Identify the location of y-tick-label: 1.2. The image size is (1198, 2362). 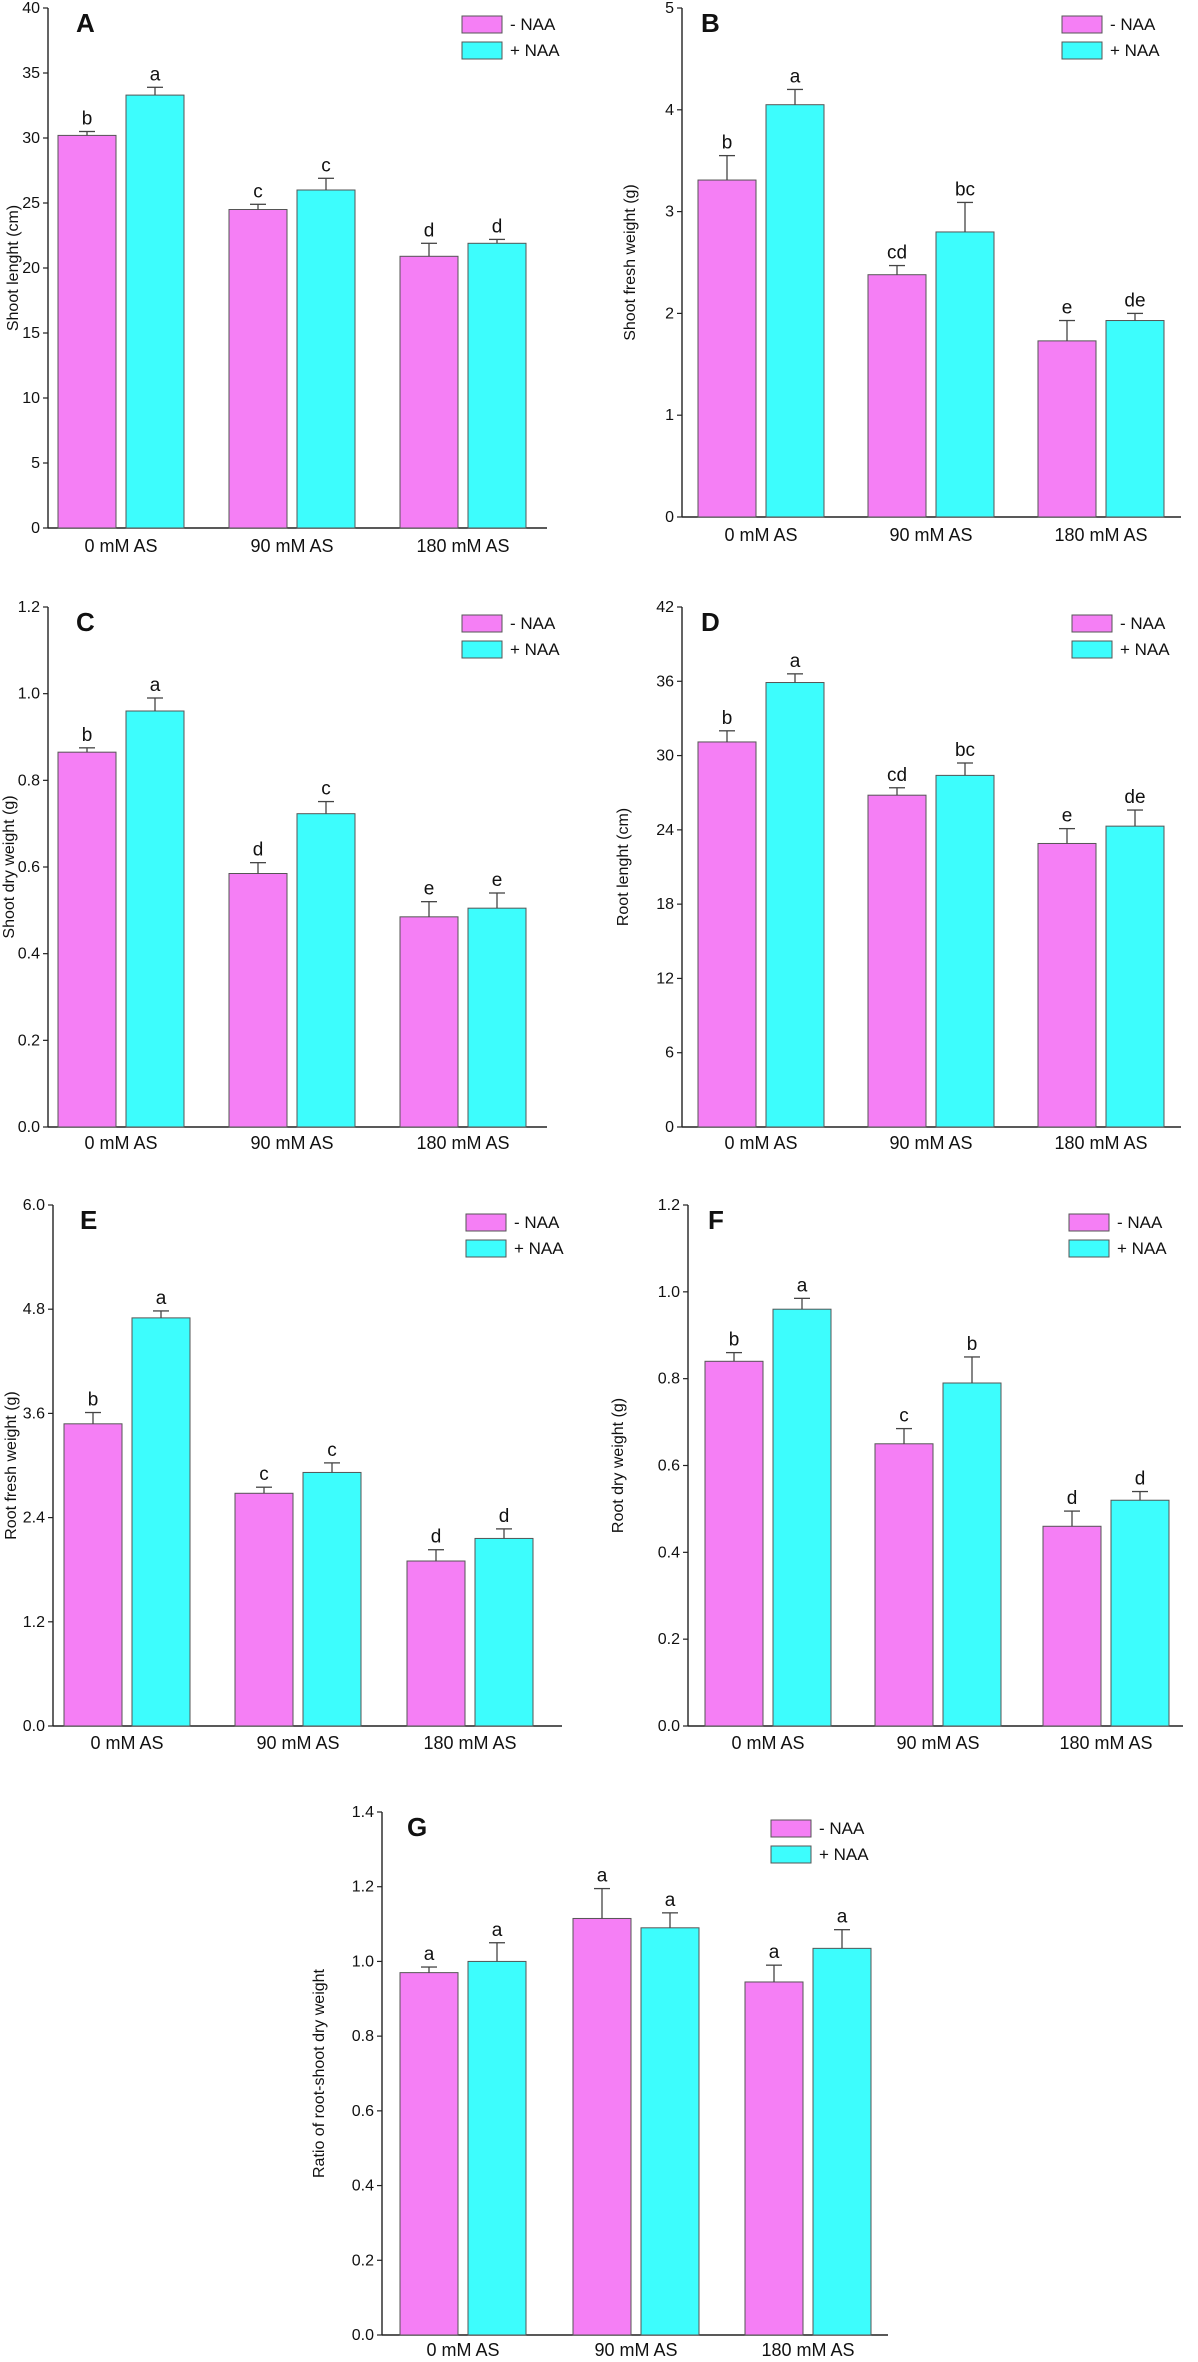
(363, 1887).